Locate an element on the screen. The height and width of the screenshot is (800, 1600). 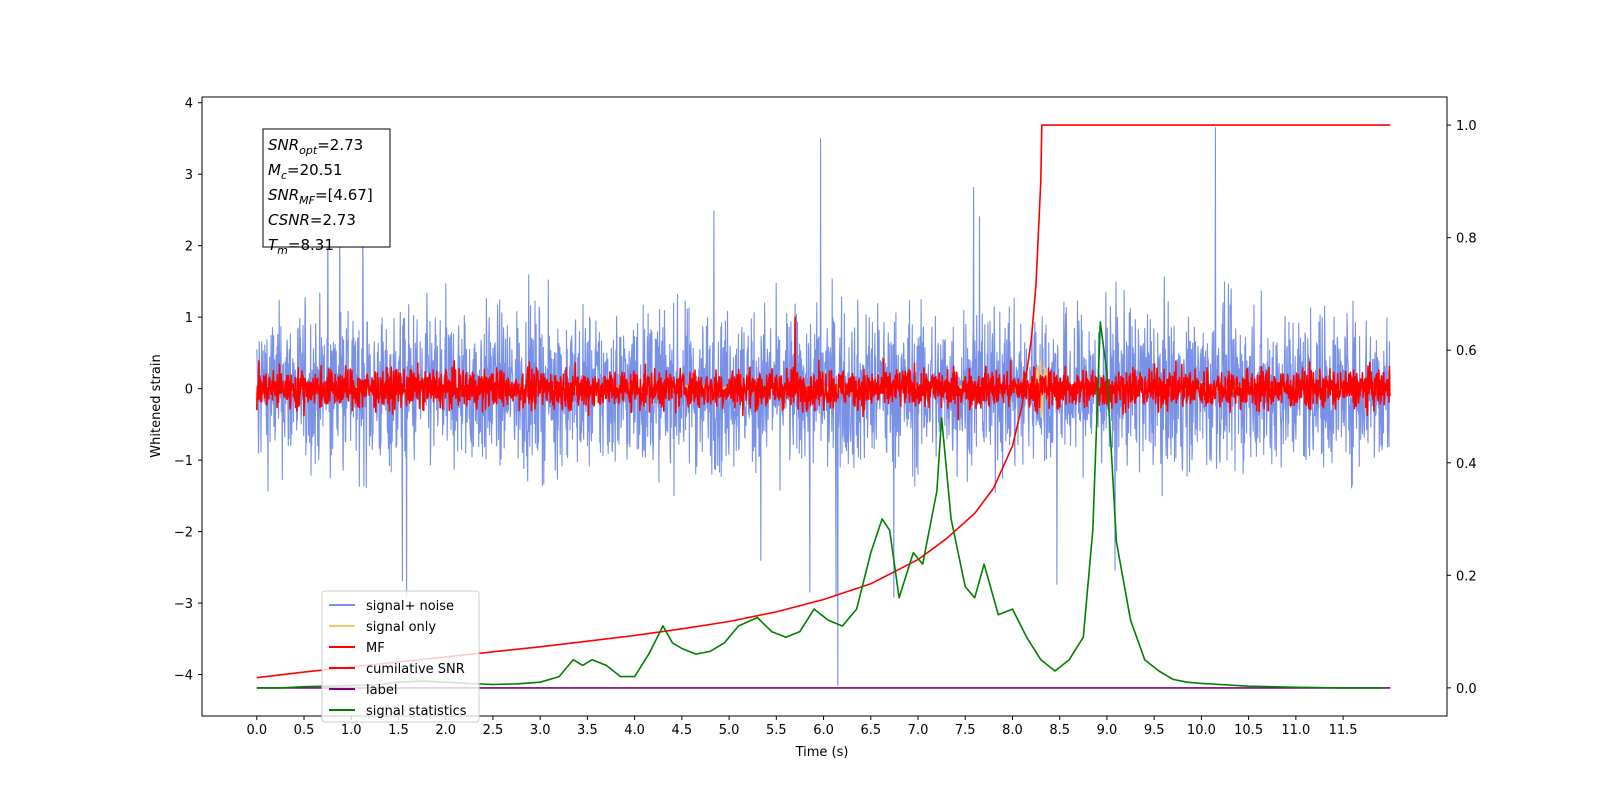
y-tick-label: 0 is located at coordinates (189, 390).